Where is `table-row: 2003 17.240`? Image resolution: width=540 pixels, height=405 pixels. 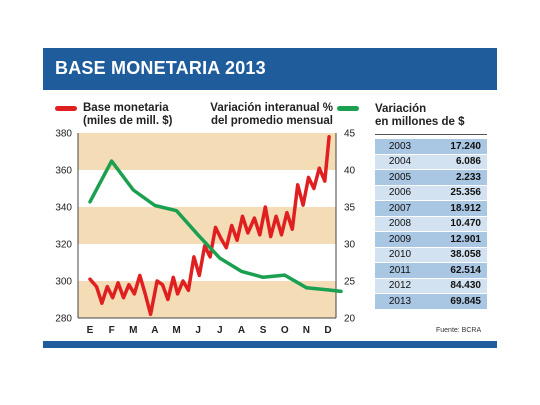
table-row: 2003 17.240 is located at coordinates (431, 147).